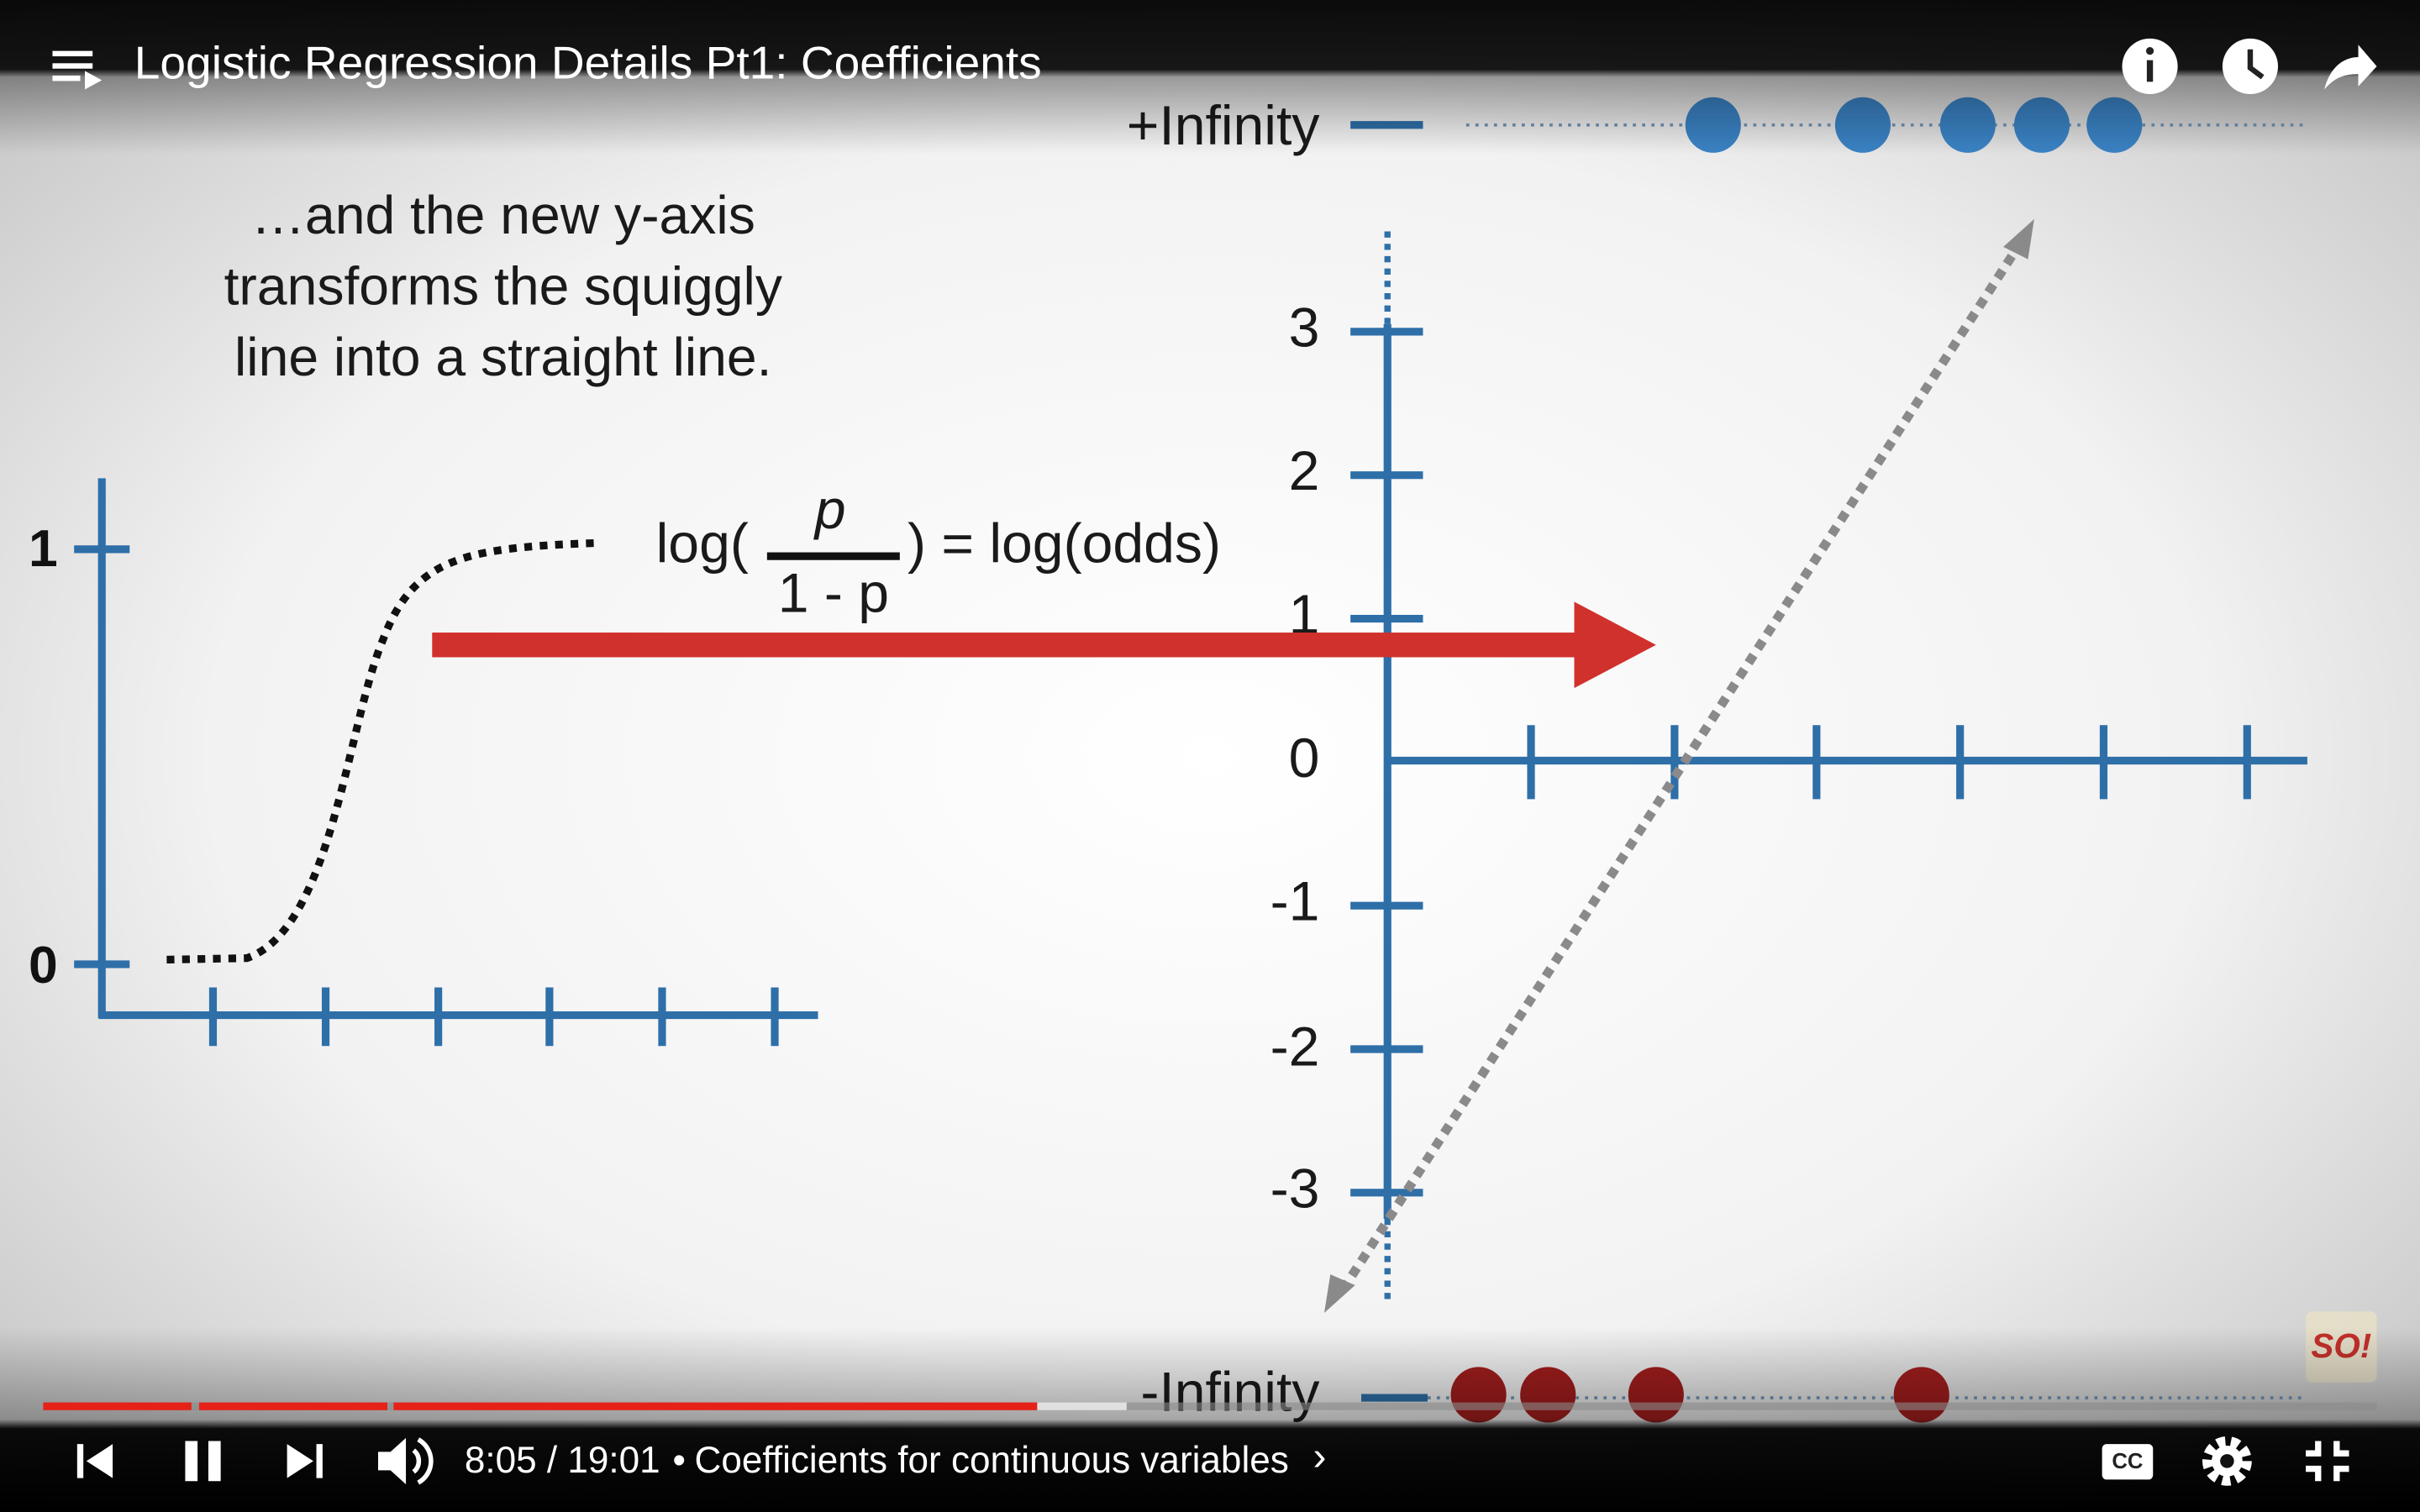 The height and width of the screenshot is (1512, 2420). Describe the element at coordinates (562, 1460) in the screenshot. I see `time-display: 8:05 / 19:01` at that location.